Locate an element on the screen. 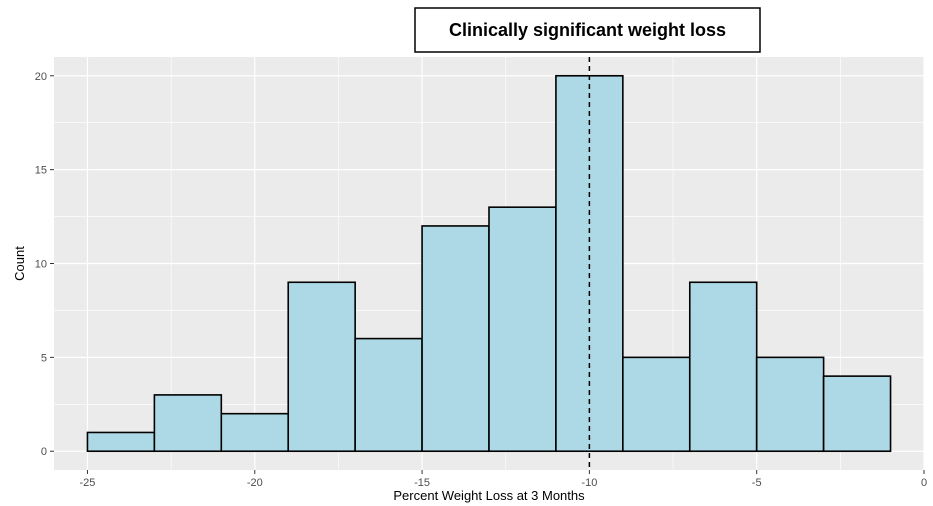 The height and width of the screenshot is (506, 933). x-tick-label: -10 is located at coordinates (589, 483).